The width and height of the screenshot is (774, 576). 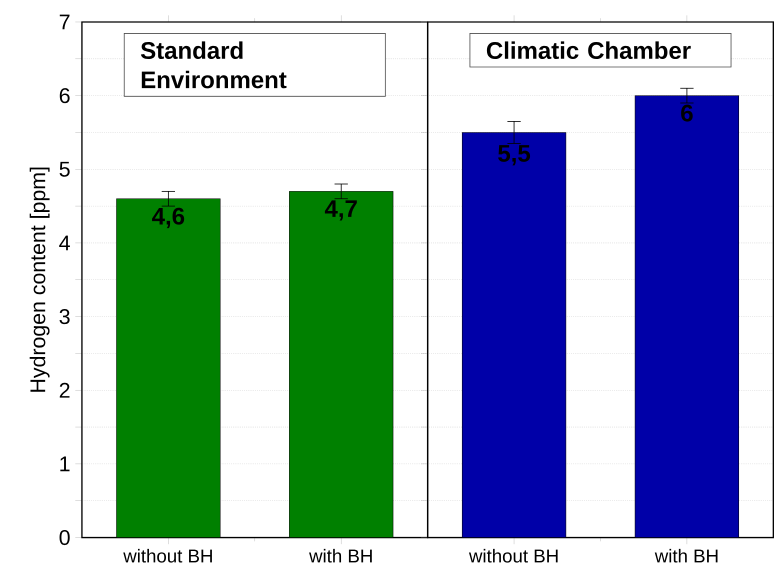 What do you see at coordinates (65, 96) in the screenshot?
I see `y-tick-label: 6` at bounding box center [65, 96].